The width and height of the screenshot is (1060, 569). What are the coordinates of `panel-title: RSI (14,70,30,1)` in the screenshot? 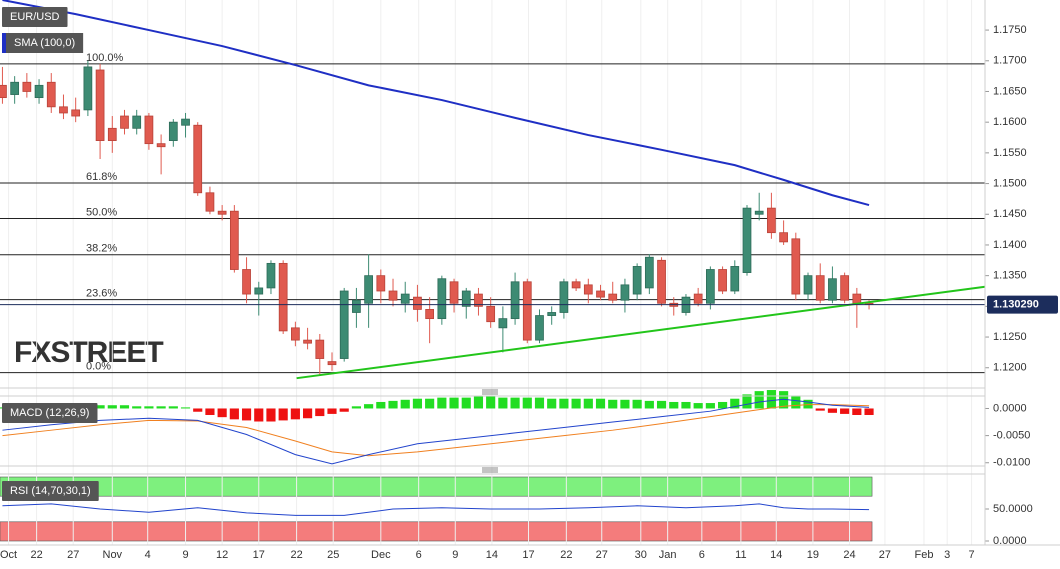 It's located at (50, 491).